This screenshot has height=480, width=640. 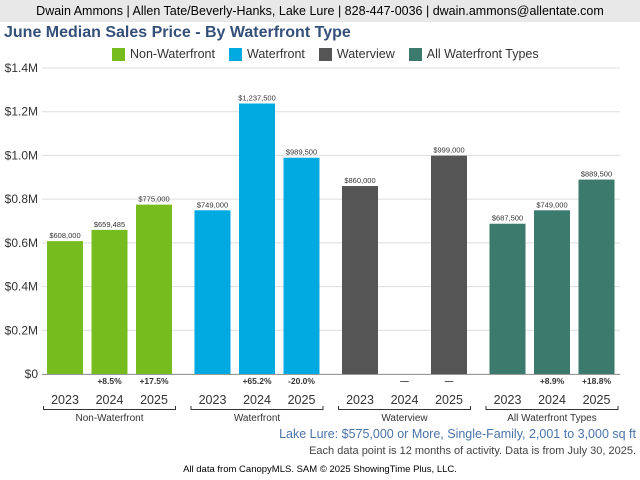 I want to click on bar-waterfront-2025, so click(x=301, y=265).